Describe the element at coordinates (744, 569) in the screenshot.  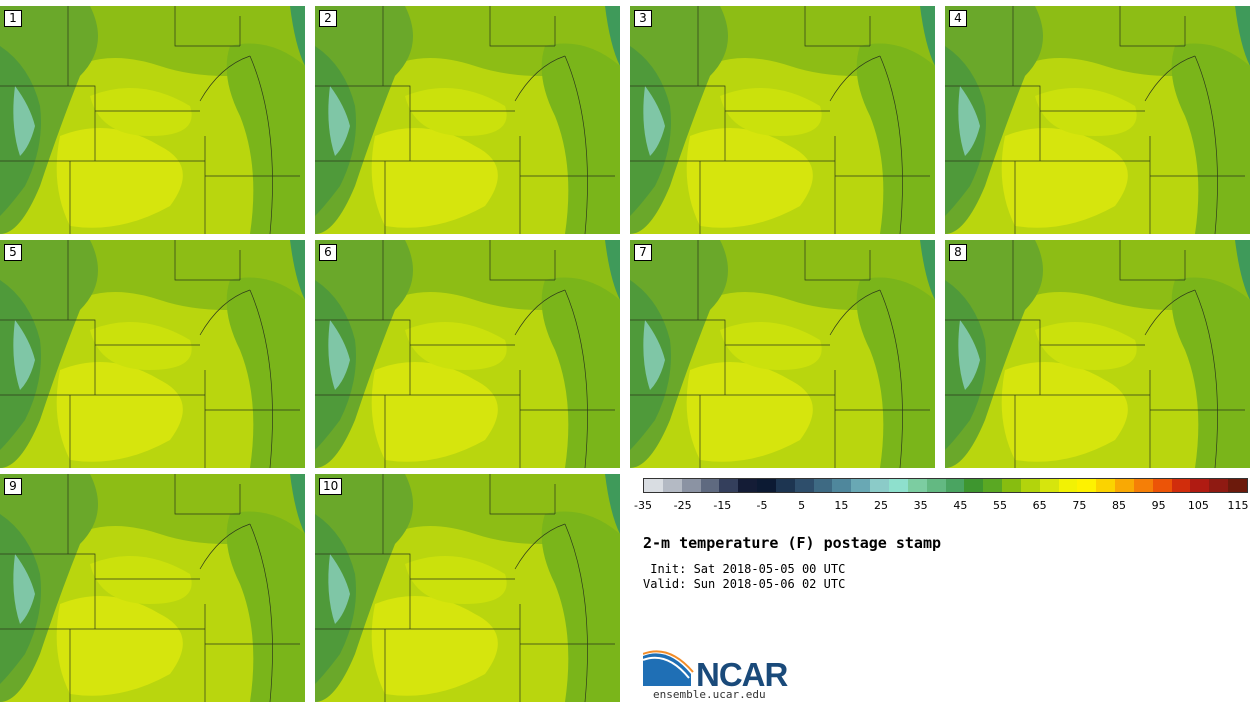
I see `init-time: Init: Sat 2018-05-05 00 UTC` at that location.